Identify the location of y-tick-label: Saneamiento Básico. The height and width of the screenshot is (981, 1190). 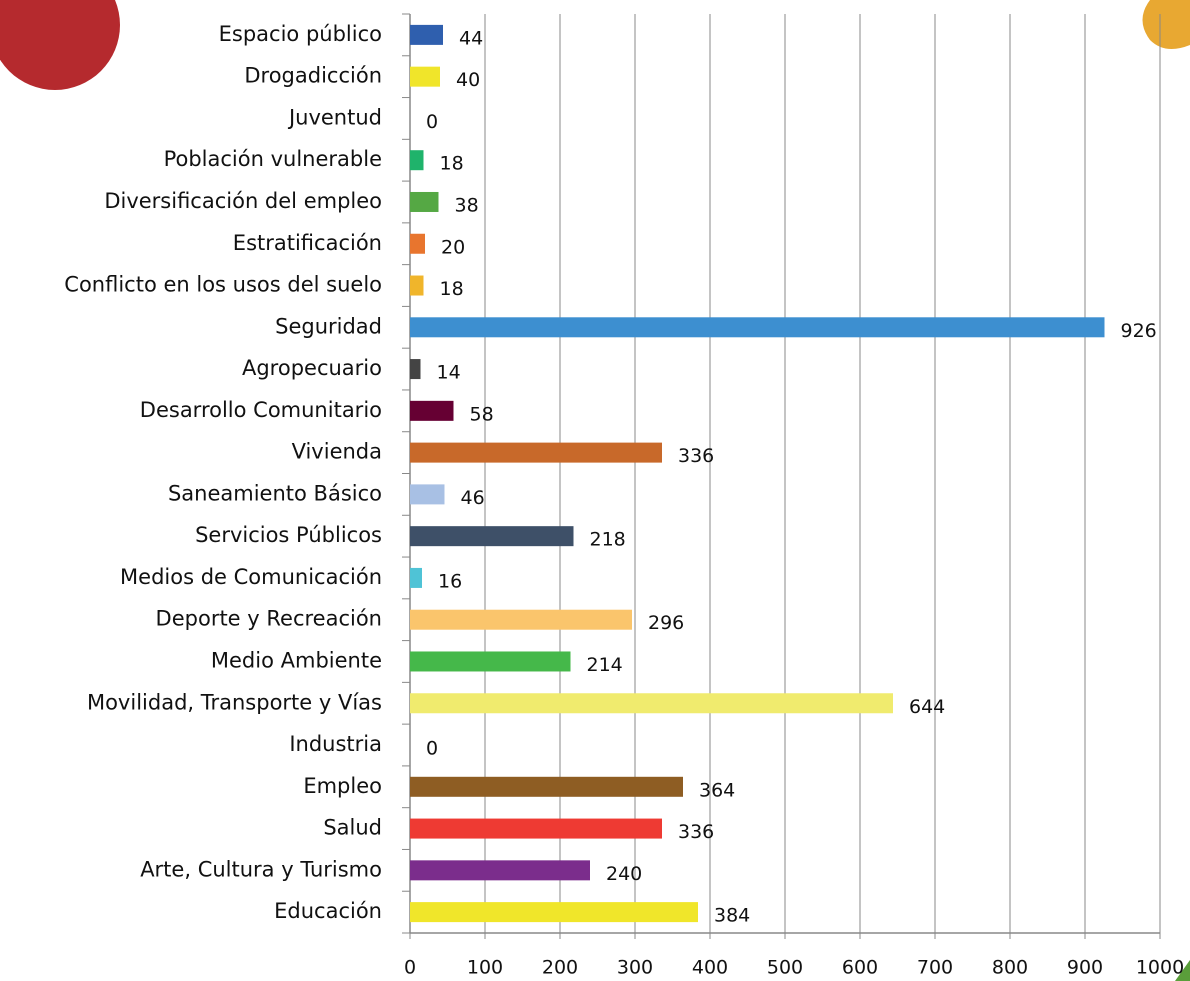
(275, 493).